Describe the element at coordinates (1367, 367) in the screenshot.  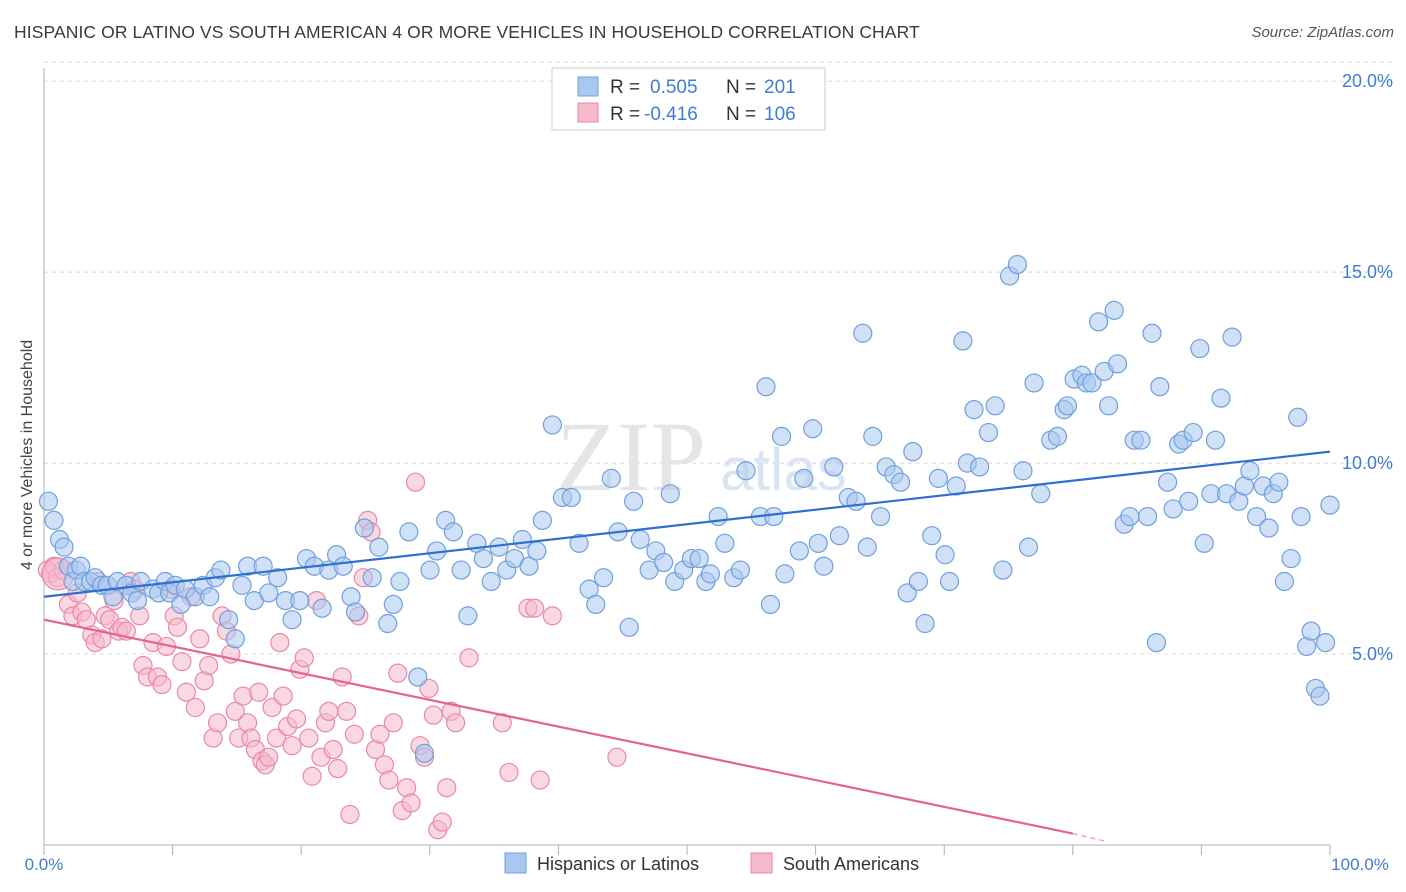
I see `y-tick-labels: 5.0% 10.0% 15.0% 20.0%` at that location.